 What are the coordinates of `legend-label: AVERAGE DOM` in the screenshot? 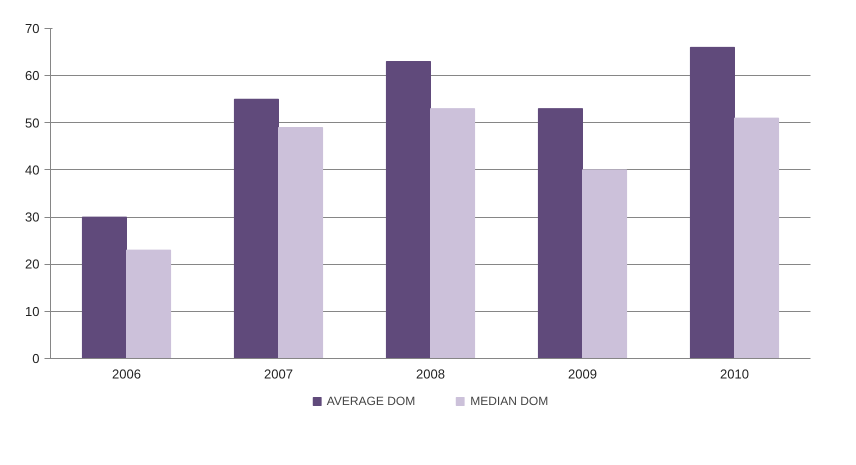 It's located at (371, 401).